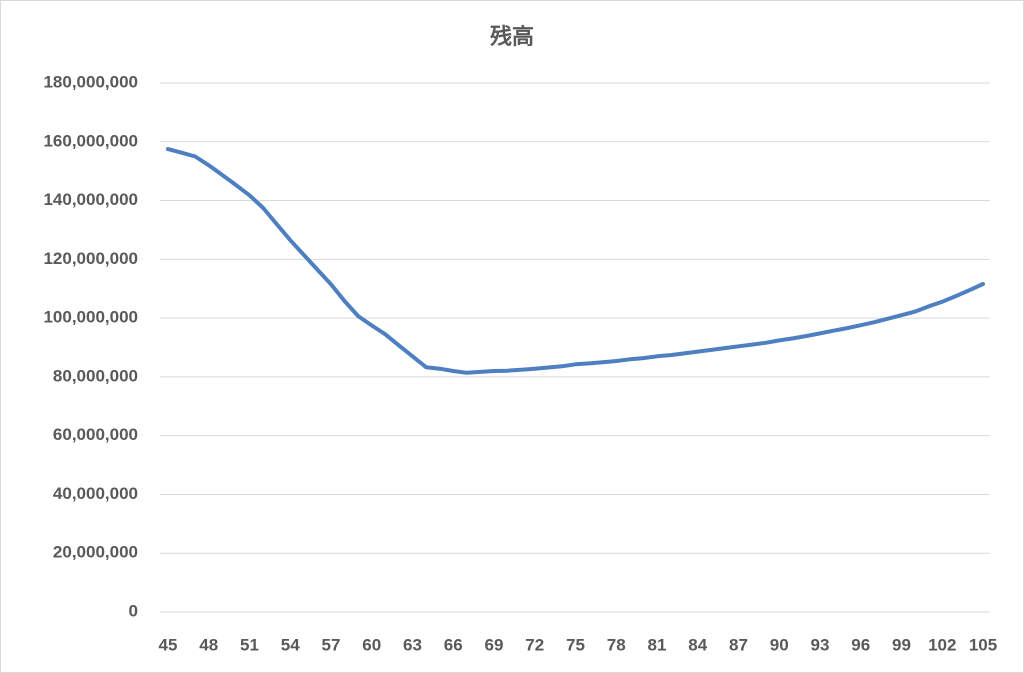 Image resolution: width=1024 pixels, height=673 pixels. I want to click on x-tick-label: 102, so click(942, 644).